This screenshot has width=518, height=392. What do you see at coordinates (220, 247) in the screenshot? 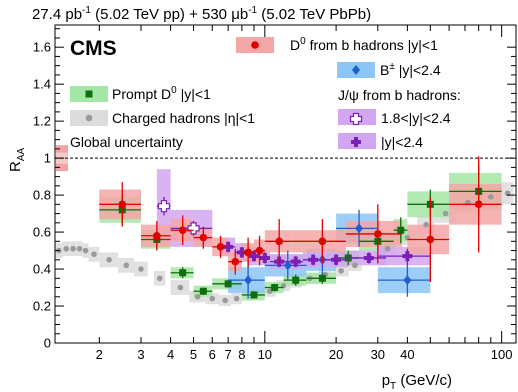
I see `marker-s5-p4` at bounding box center [220, 247].